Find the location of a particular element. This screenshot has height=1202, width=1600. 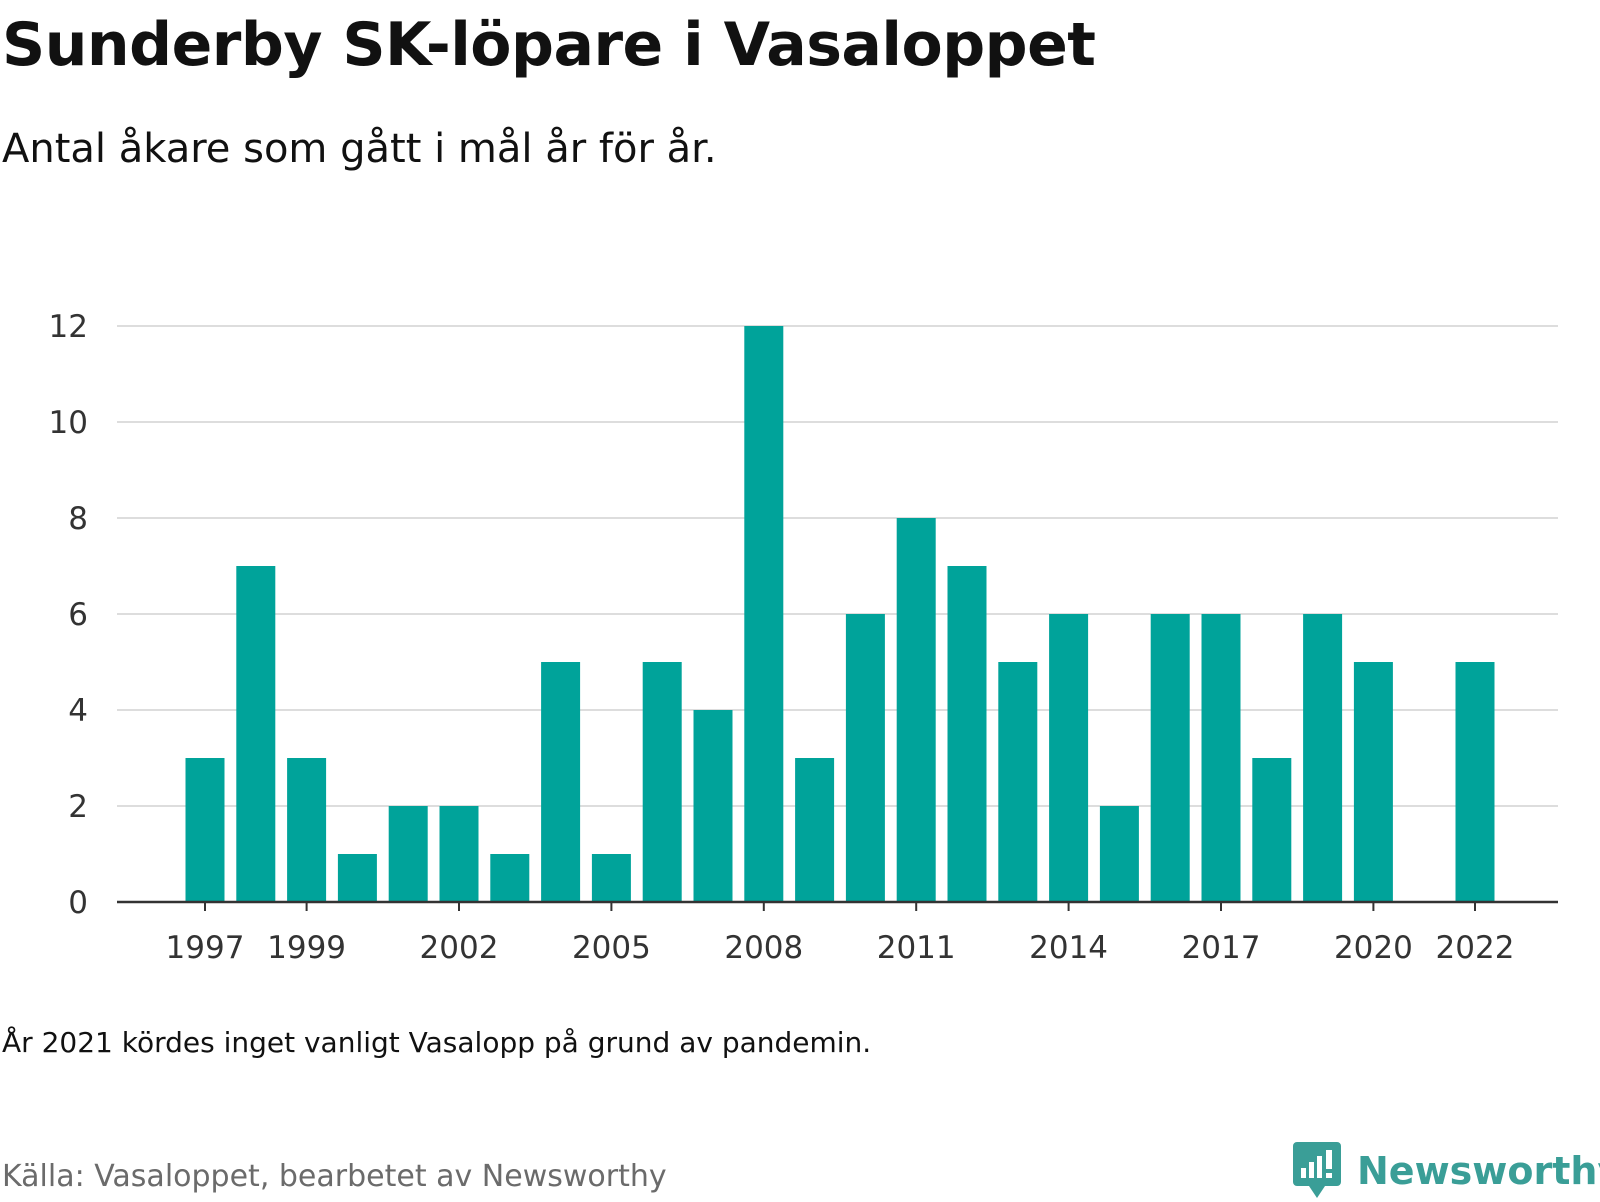

brand-logo: Newsworthy is located at coordinates (1446, 1171).